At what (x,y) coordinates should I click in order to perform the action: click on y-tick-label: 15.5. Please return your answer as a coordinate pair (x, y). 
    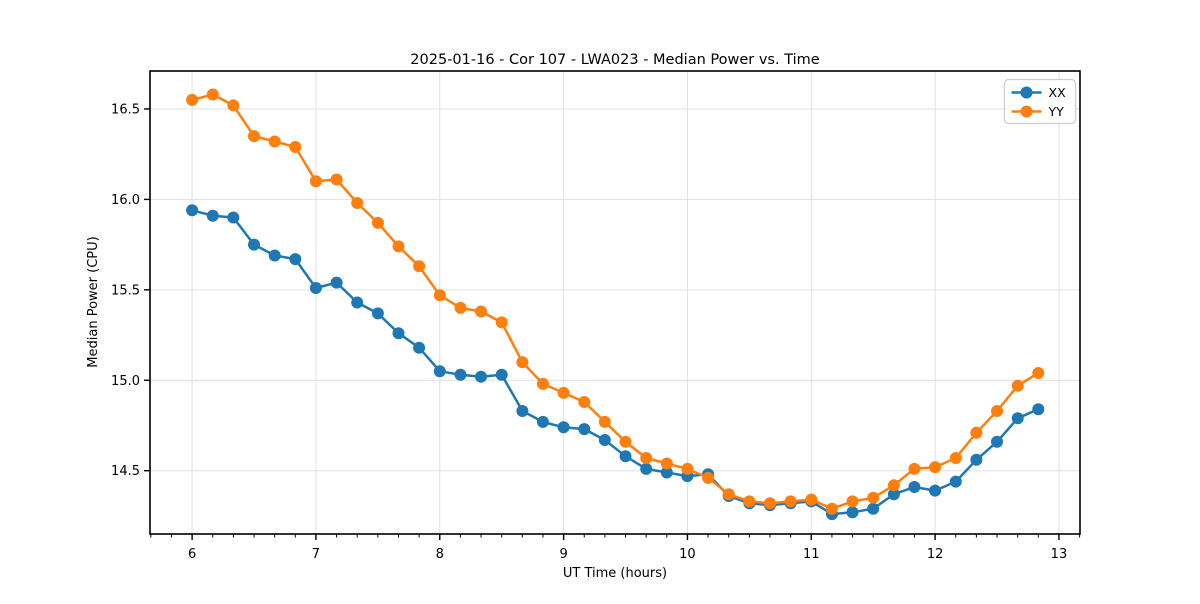
    Looking at the image, I should click on (125, 290).